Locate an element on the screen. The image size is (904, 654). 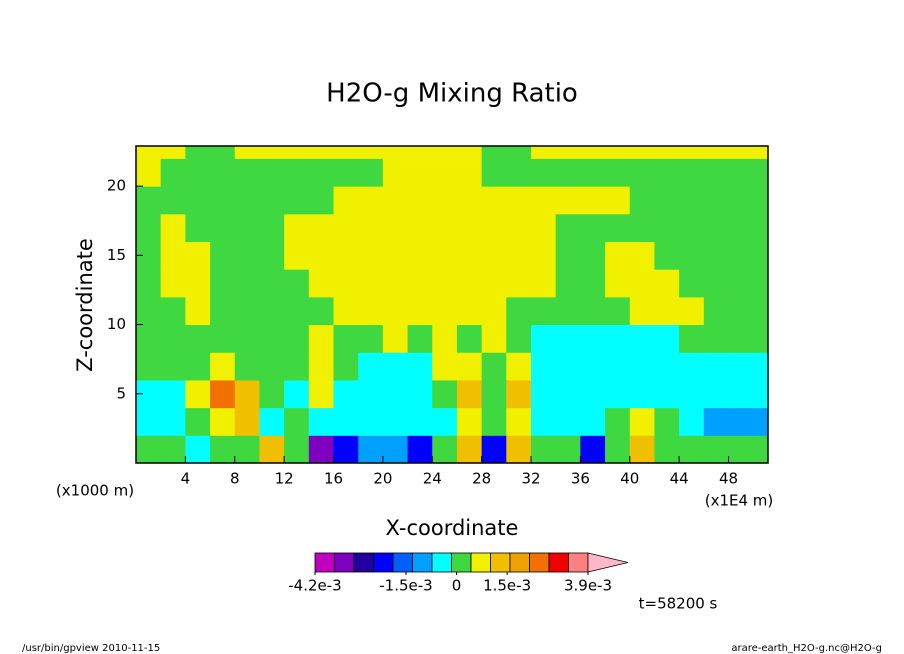
y-tick-label: 20 is located at coordinates (116, 186).